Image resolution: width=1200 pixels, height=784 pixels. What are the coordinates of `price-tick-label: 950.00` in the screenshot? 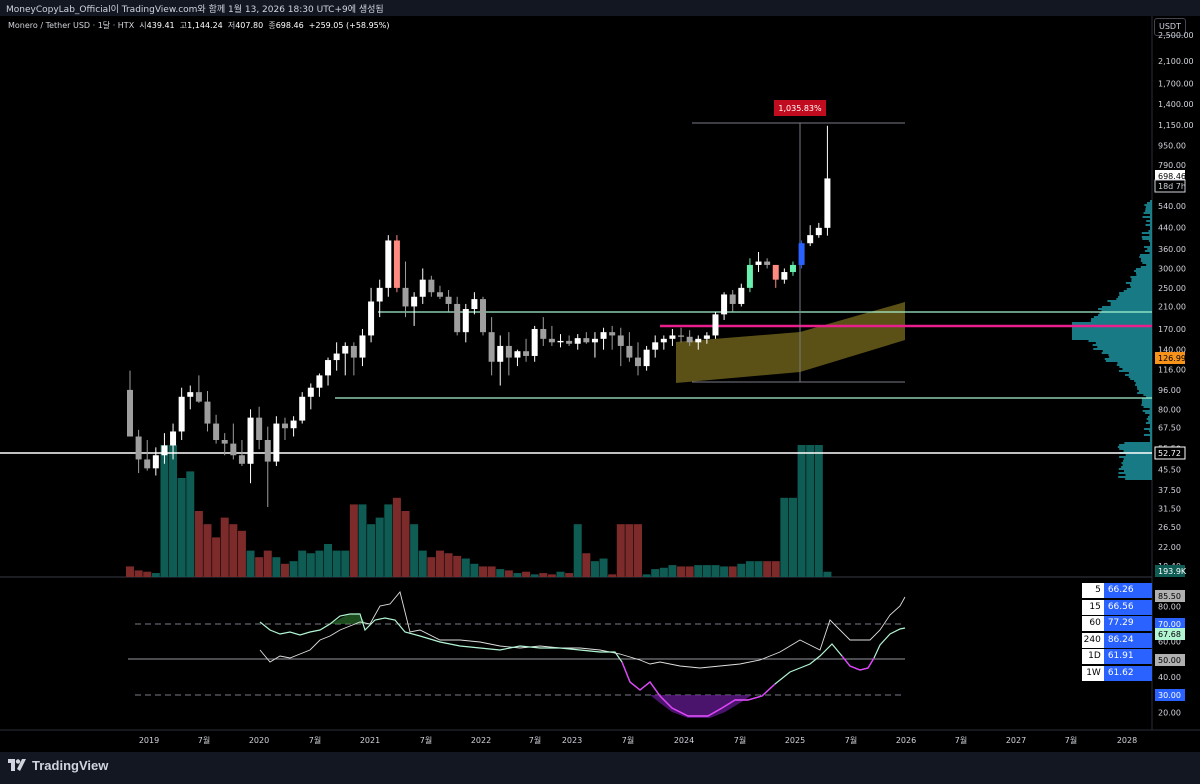 It's located at (1172, 146).